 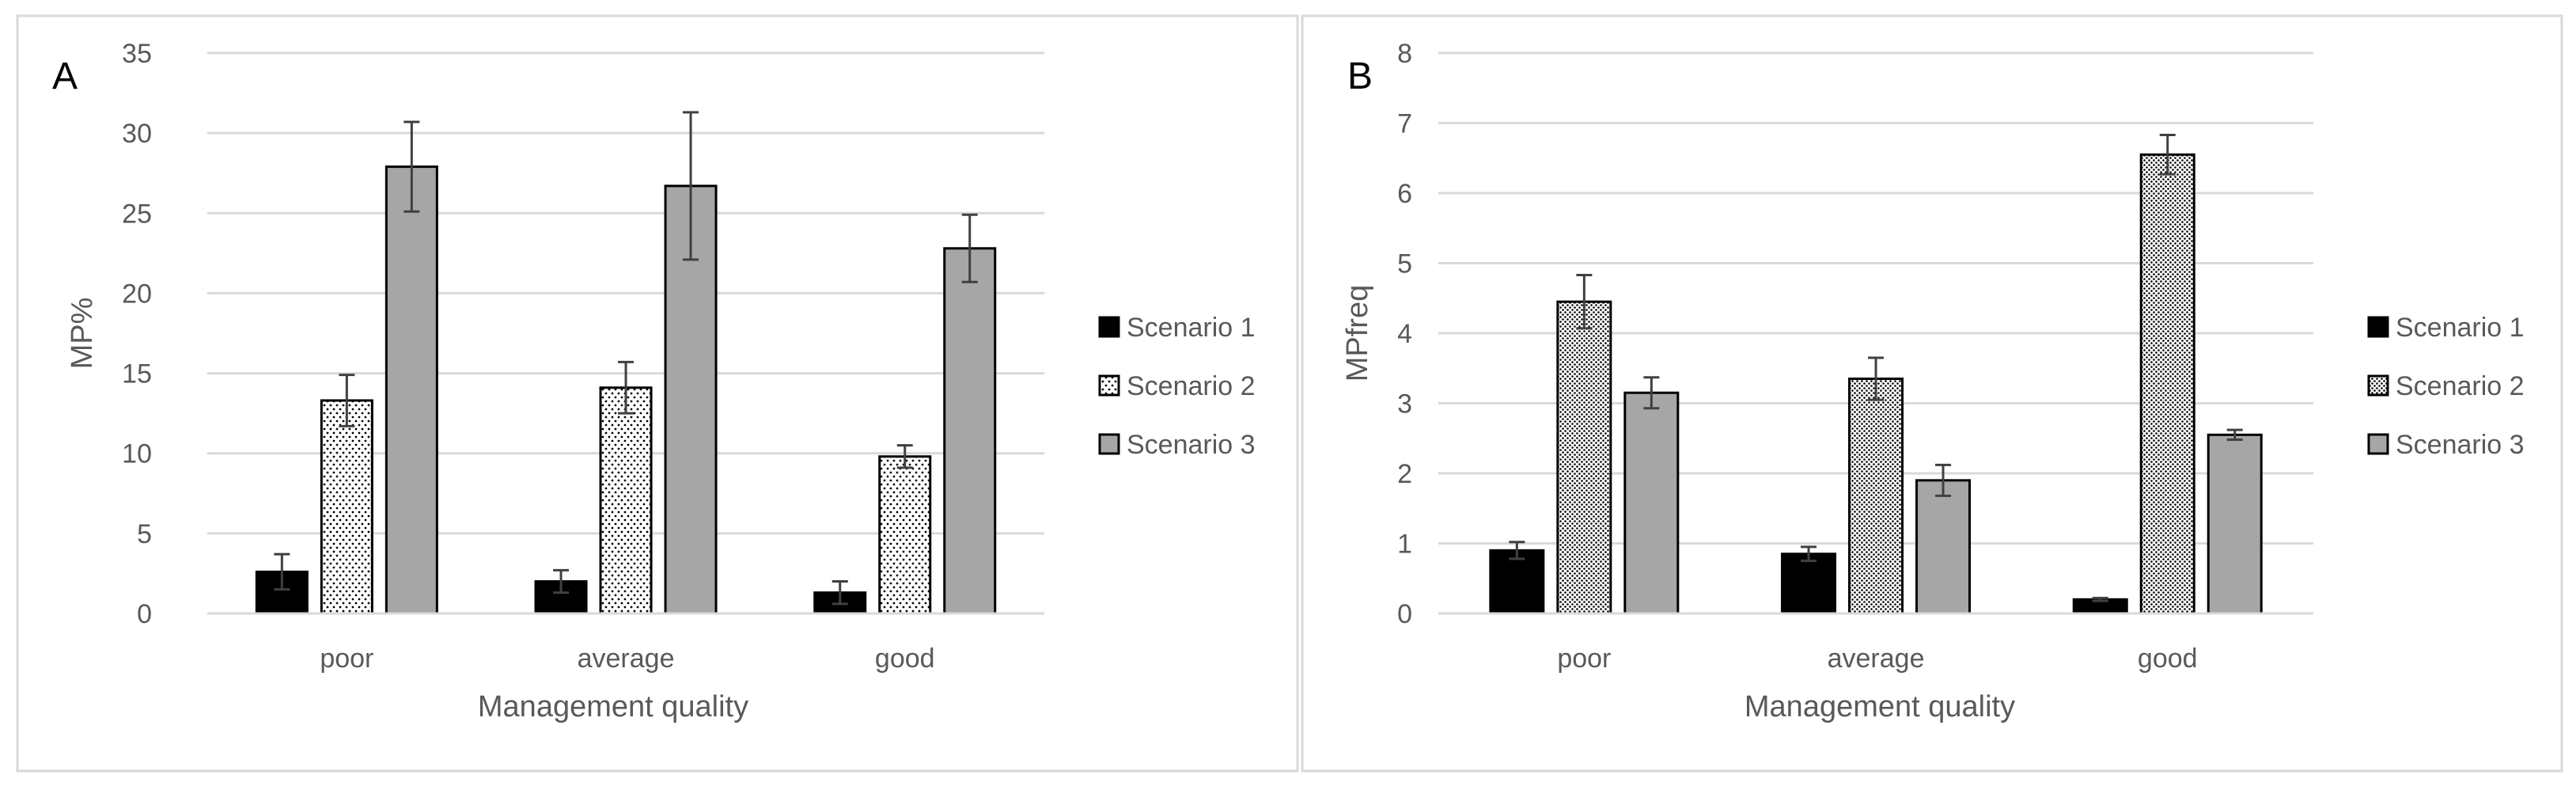 What do you see at coordinates (137, 294) in the screenshot?
I see `y-tick-label: 20` at bounding box center [137, 294].